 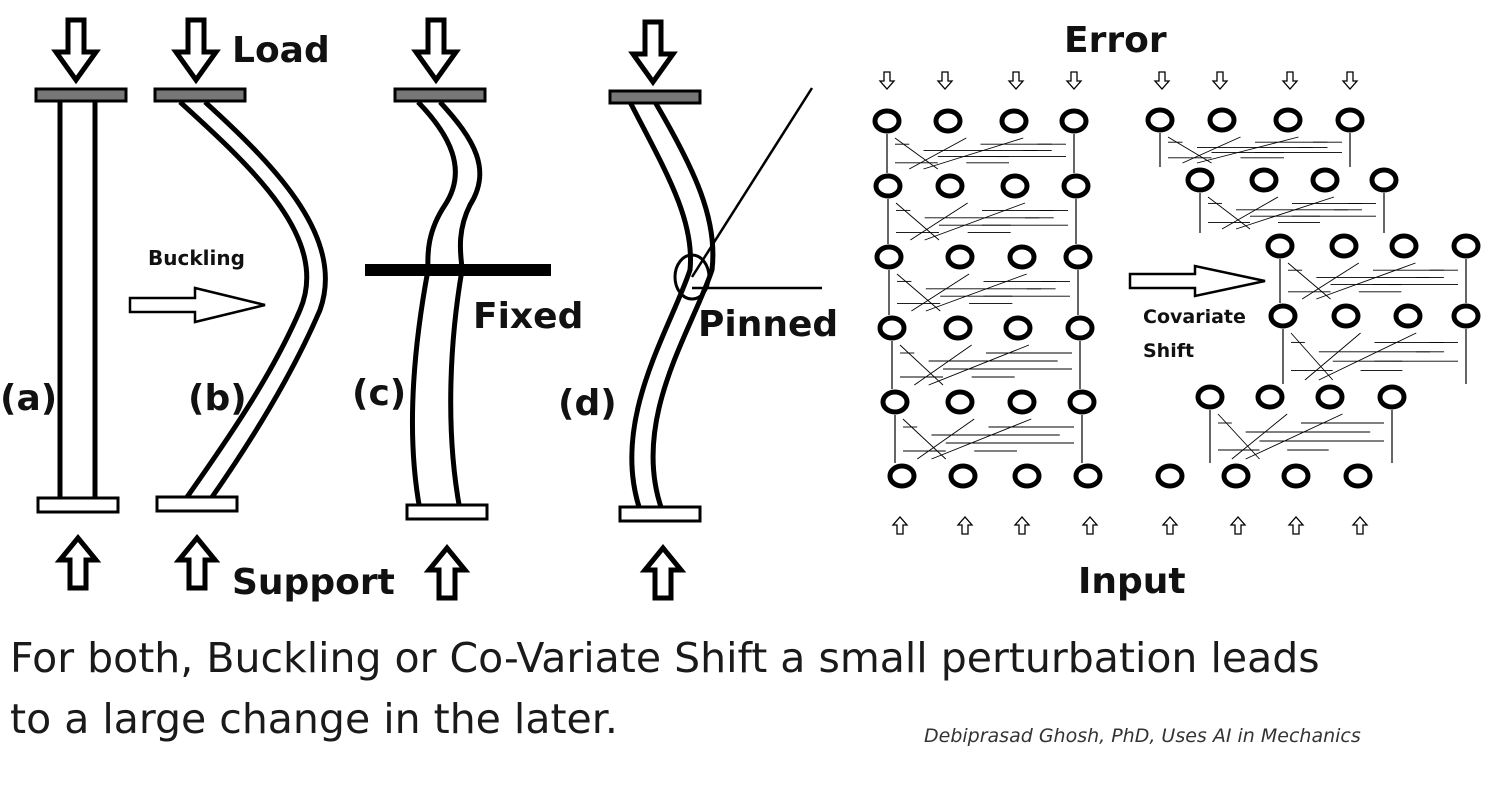 What do you see at coordinates (987, 303) in the screenshot?
I see `network-left` at bounding box center [987, 303].